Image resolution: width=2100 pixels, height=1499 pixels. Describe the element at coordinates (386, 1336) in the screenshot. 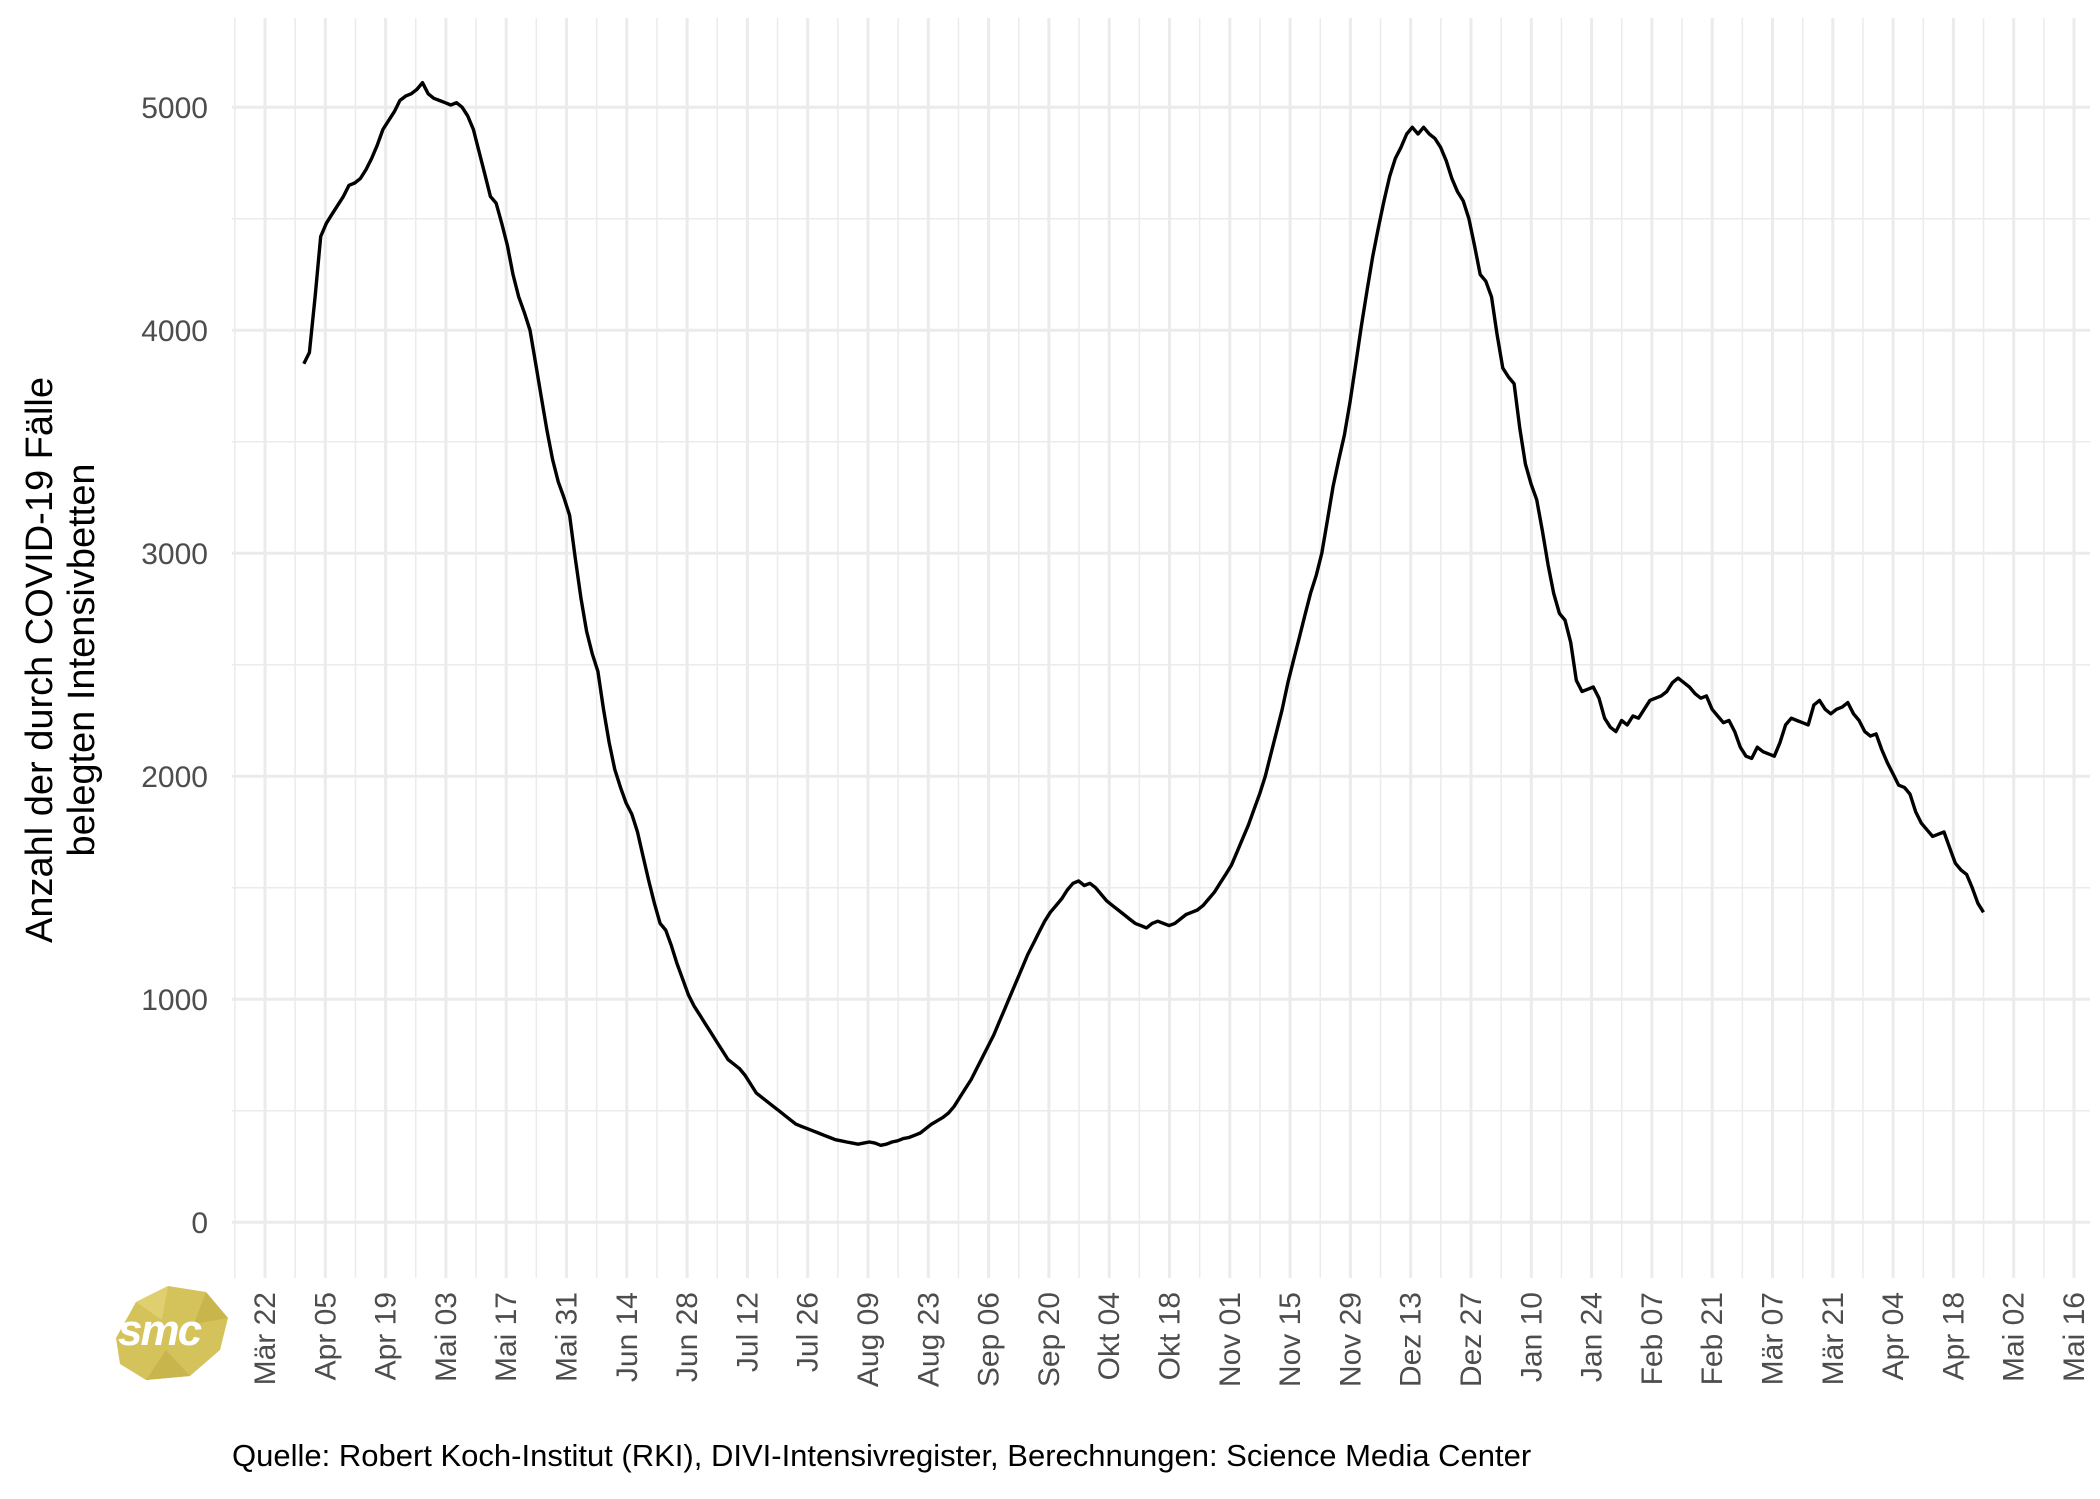

I see `x-tick-label: Apr 19` at that location.